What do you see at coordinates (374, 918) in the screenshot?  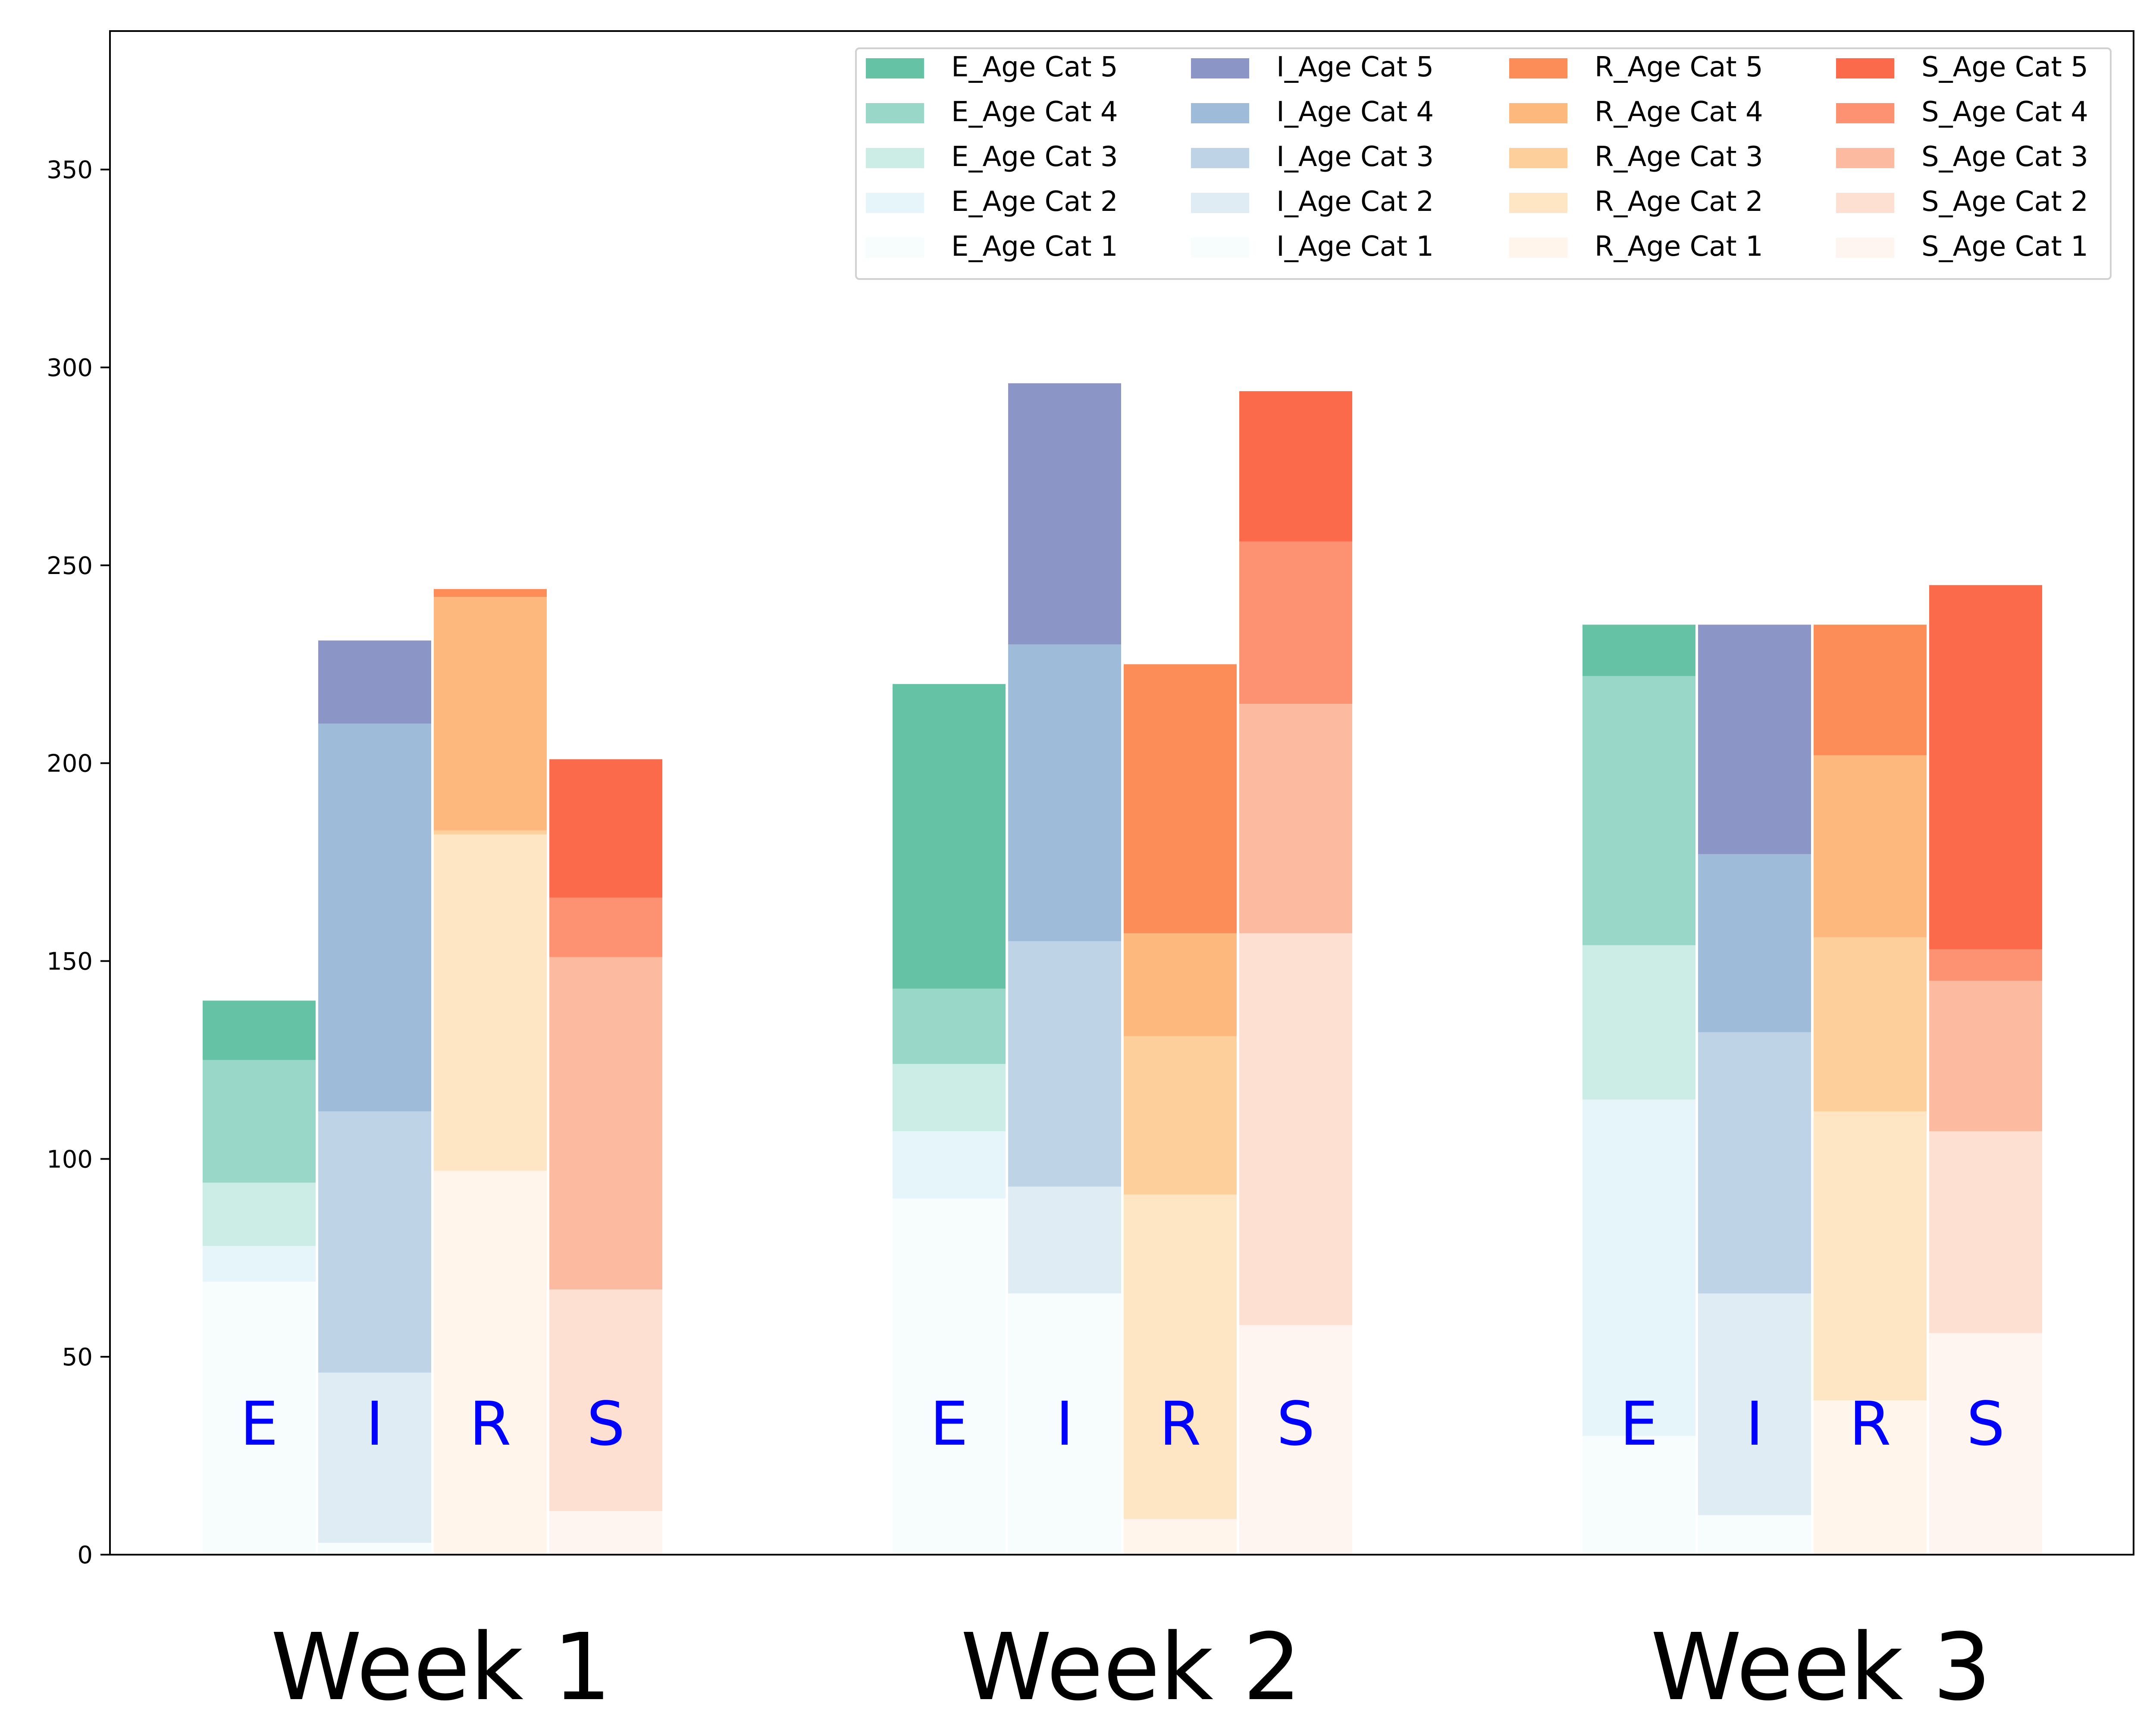 I see `bar-segment-i-agecat4-week1` at bounding box center [374, 918].